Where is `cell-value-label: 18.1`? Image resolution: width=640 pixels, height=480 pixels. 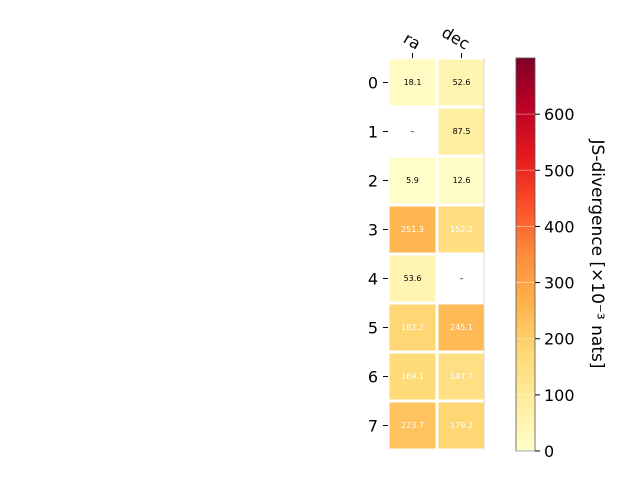
cell-value-label: 18.1 is located at coordinates (413, 82).